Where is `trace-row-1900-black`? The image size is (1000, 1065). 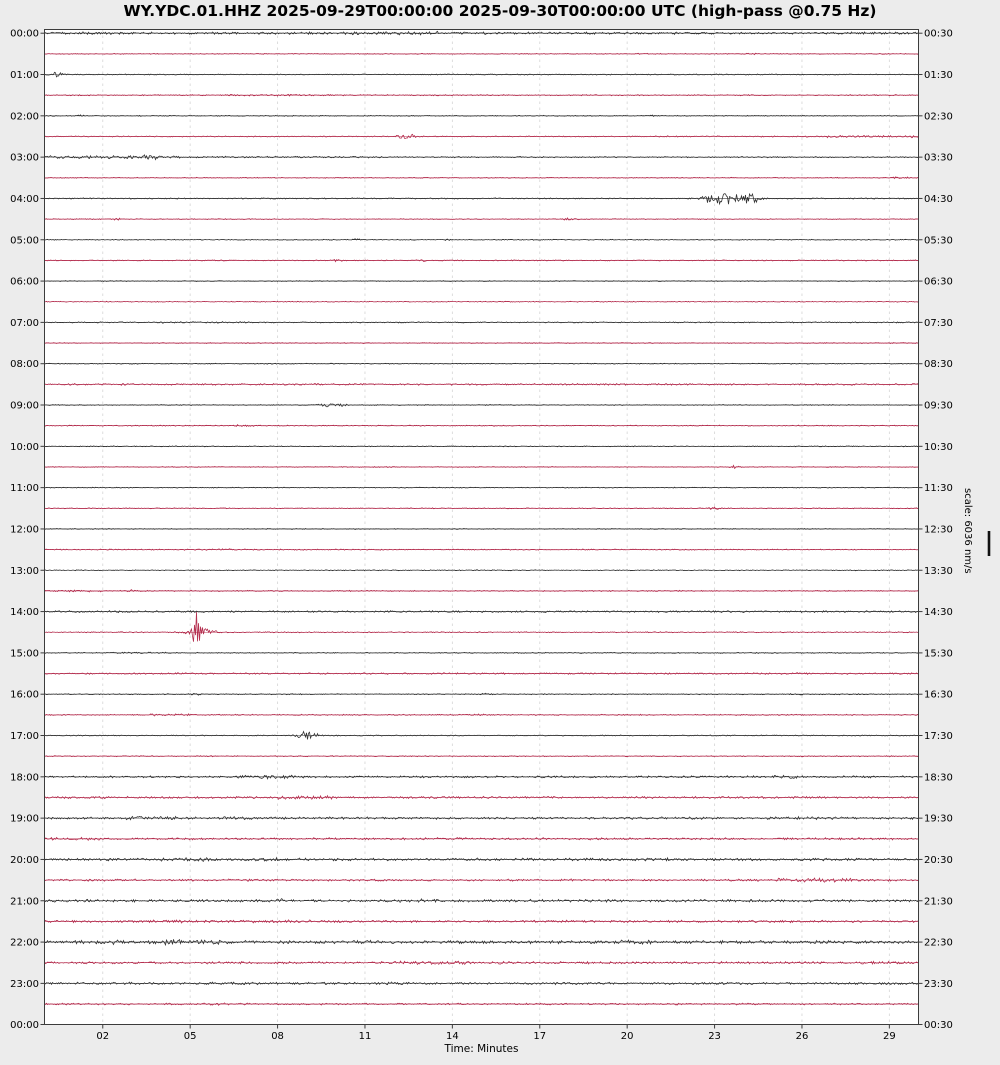 trace-row-1900-black is located at coordinates (481, 818).